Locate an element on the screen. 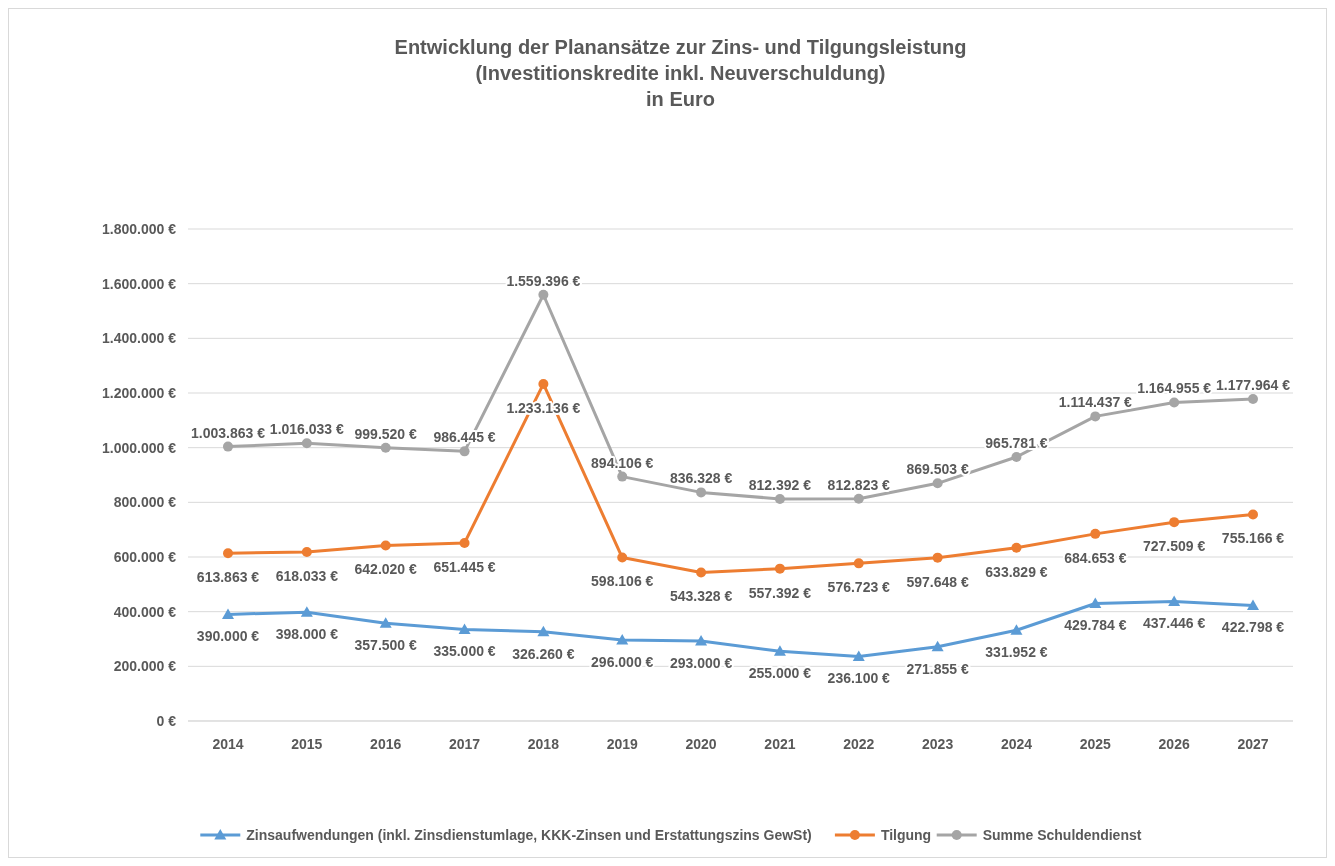 The width and height of the screenshot is (1335, 866). x-tick-label: 2022 is located at coordinates (859, 744).